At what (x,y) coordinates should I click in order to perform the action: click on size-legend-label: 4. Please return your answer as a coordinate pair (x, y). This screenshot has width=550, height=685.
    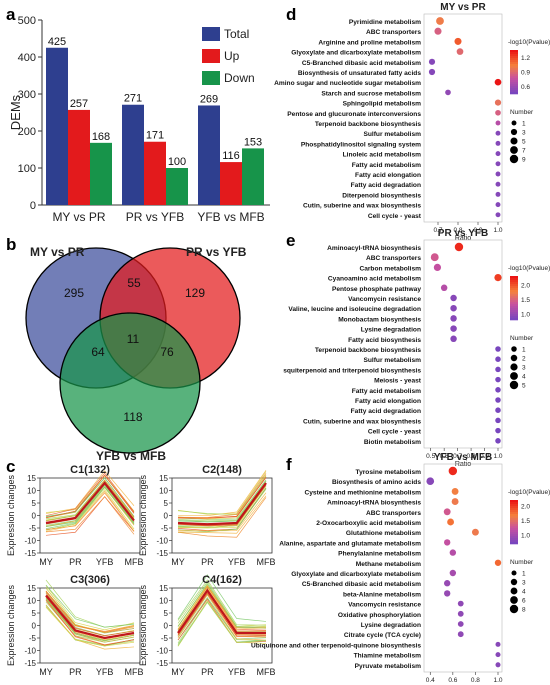
    Looking at the image, I should click on (524, 592).